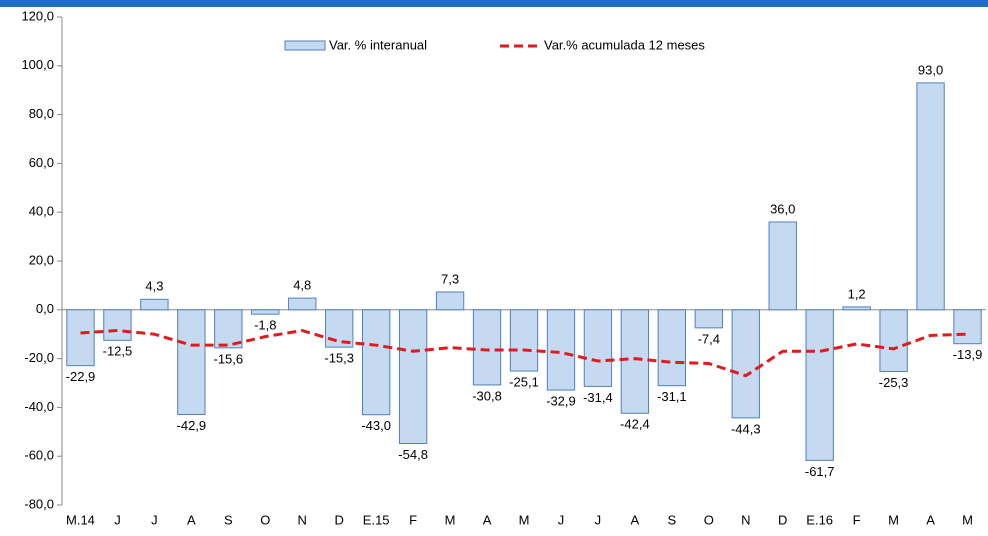 The width and height of the screenshot is (988, 536). Describe the element at coordinates (265, 325) in the screenshot. I see `value-label: -1,8` at that location.